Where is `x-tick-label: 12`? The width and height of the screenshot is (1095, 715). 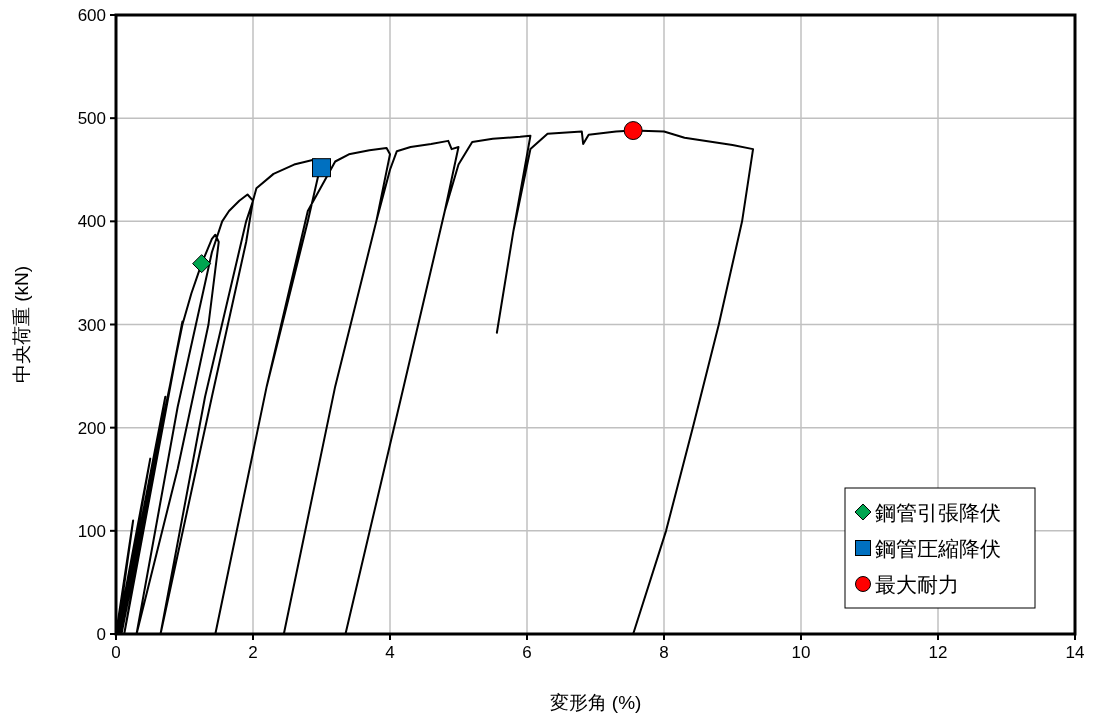 x-tick-label: 12 is located at coordinates (938, 652).